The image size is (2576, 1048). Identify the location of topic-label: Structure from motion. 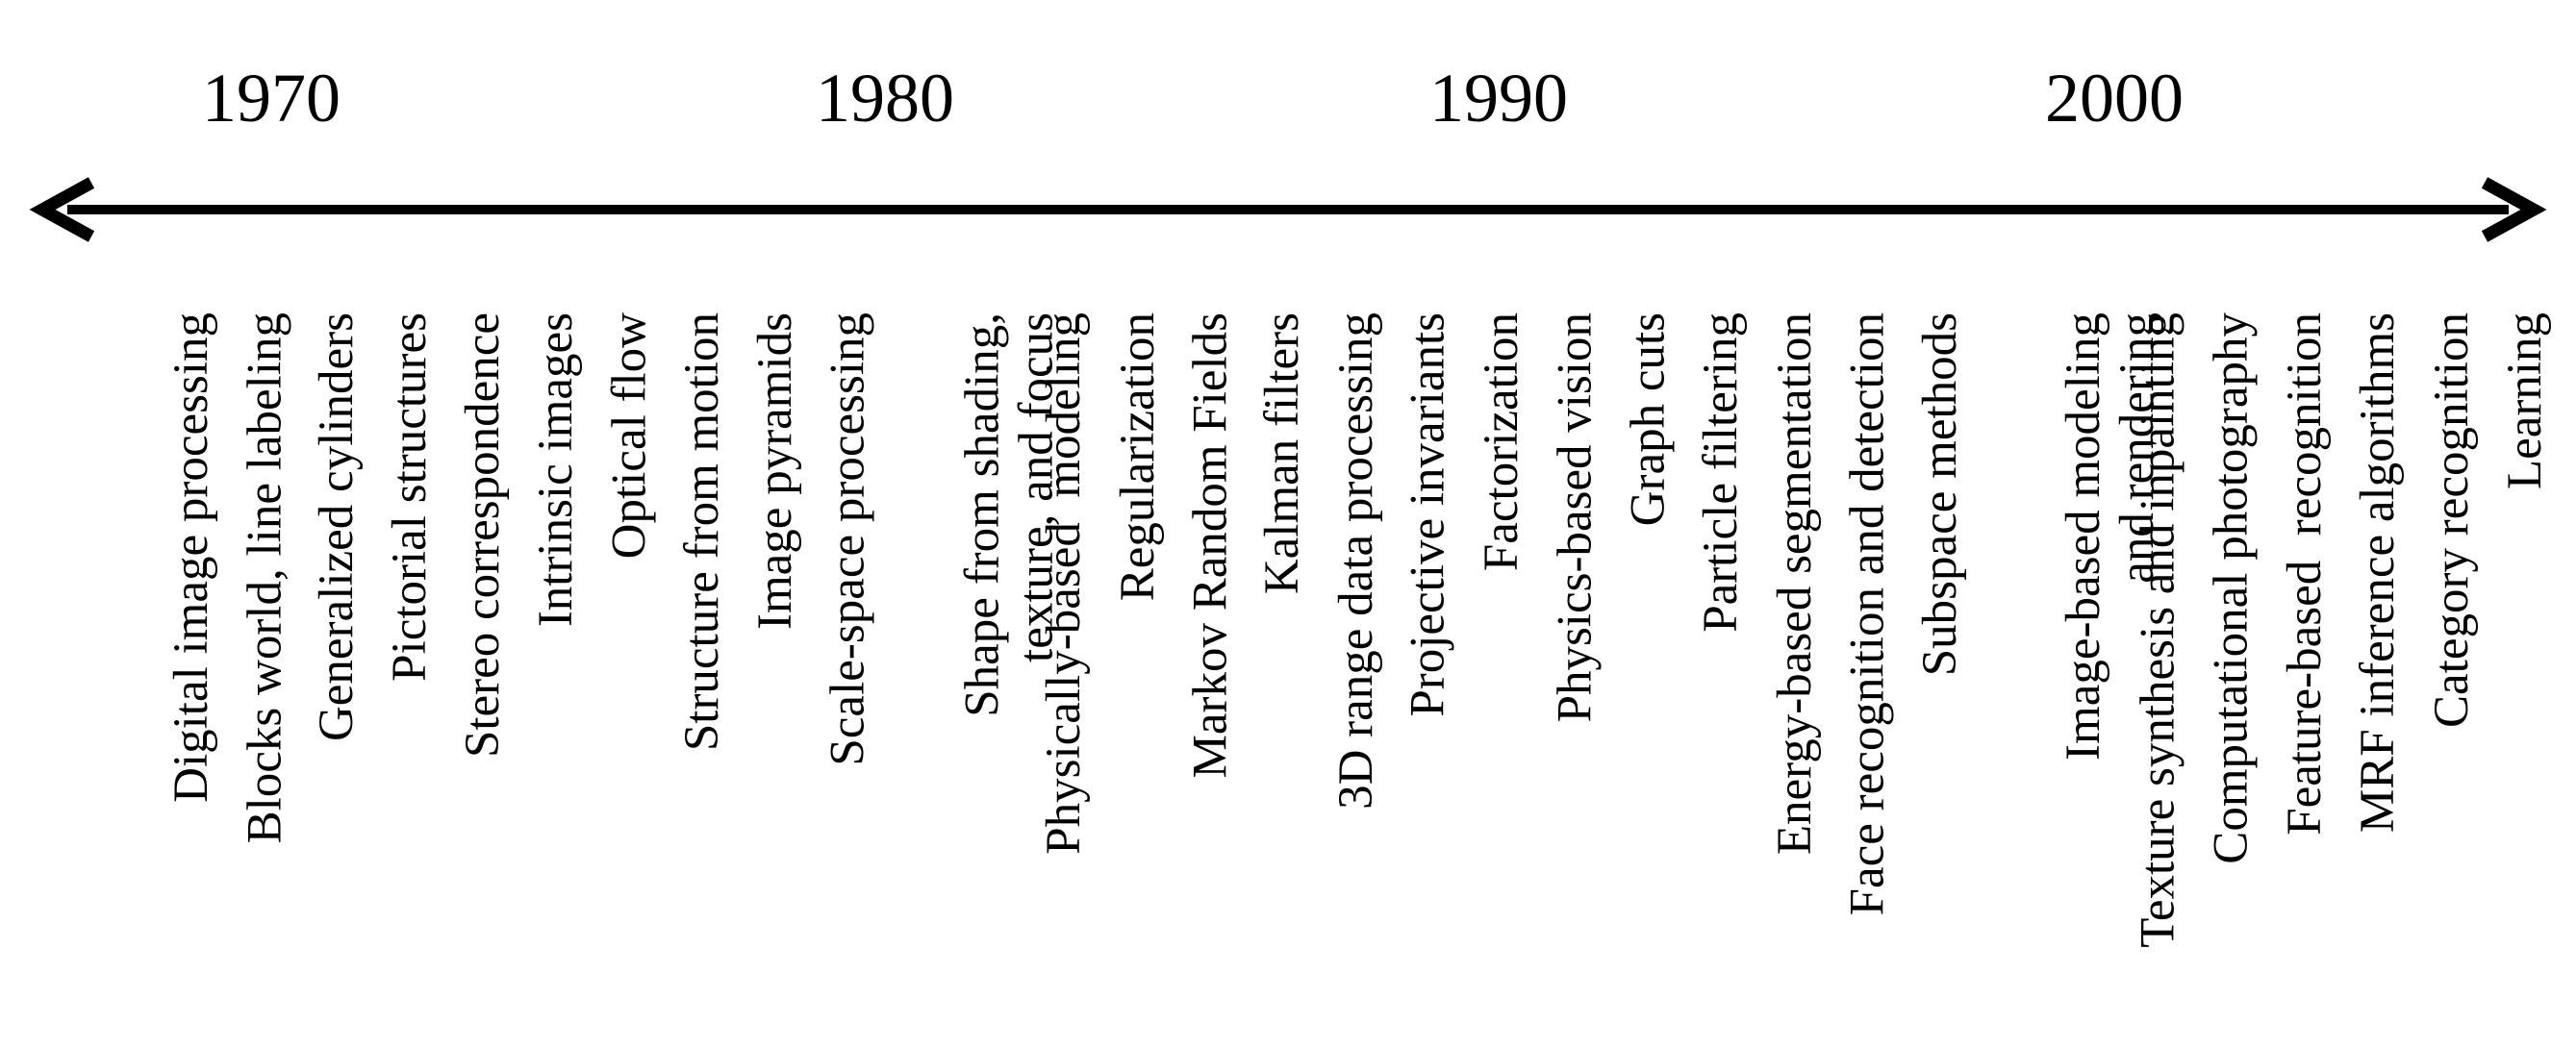
(702, 532).